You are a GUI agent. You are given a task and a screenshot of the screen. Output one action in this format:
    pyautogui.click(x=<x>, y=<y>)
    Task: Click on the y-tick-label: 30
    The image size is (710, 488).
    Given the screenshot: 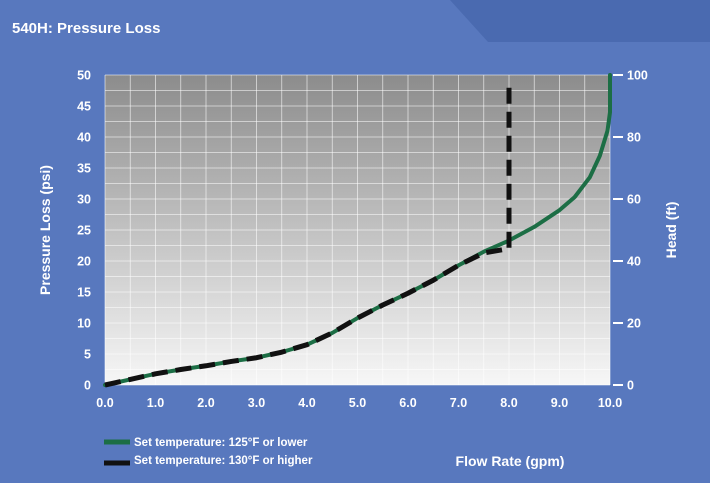 What is the action you would take?
    pyautogui.click(x=84, y=200)
    